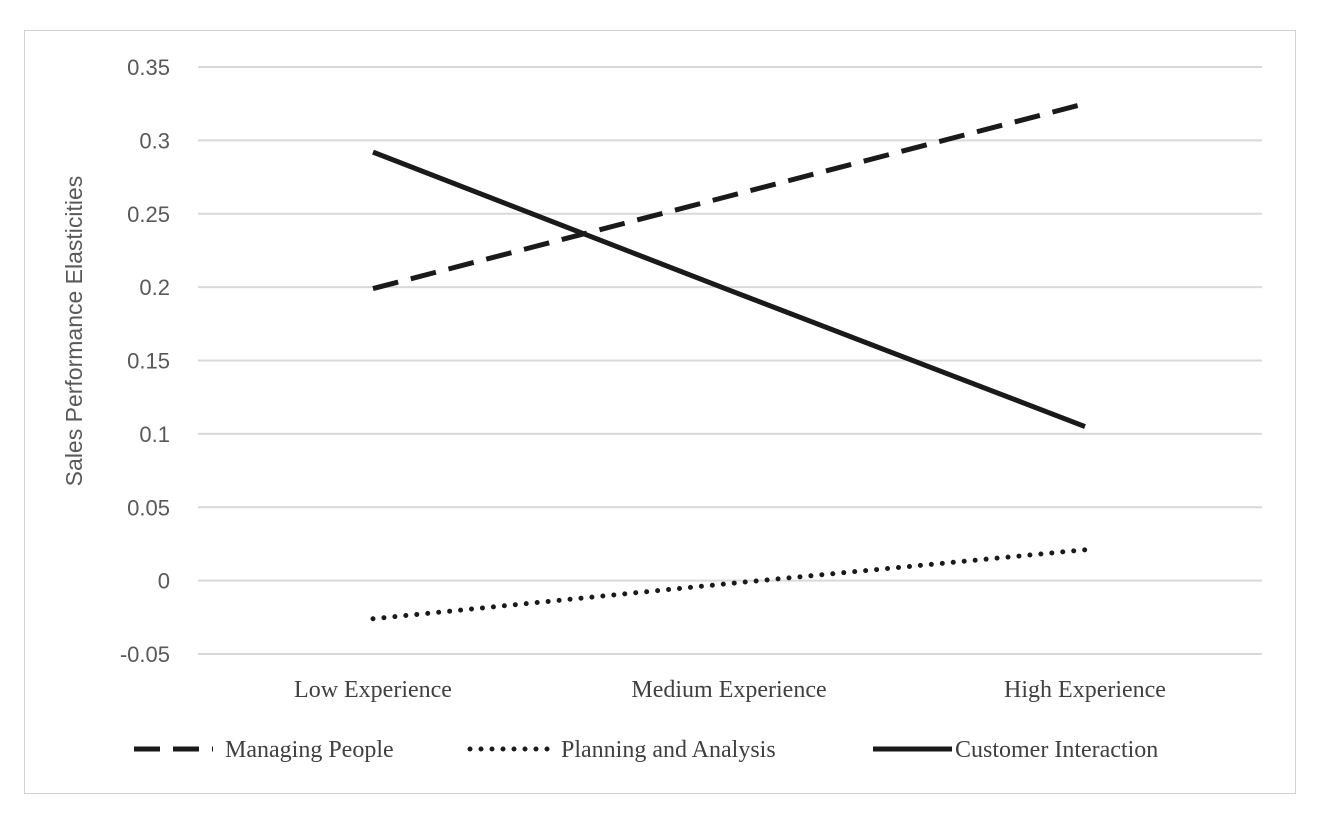 The height and width of the screenshot is (826, 1320). I want to click on series-line-planning-and-analysis, so click(729, 584).